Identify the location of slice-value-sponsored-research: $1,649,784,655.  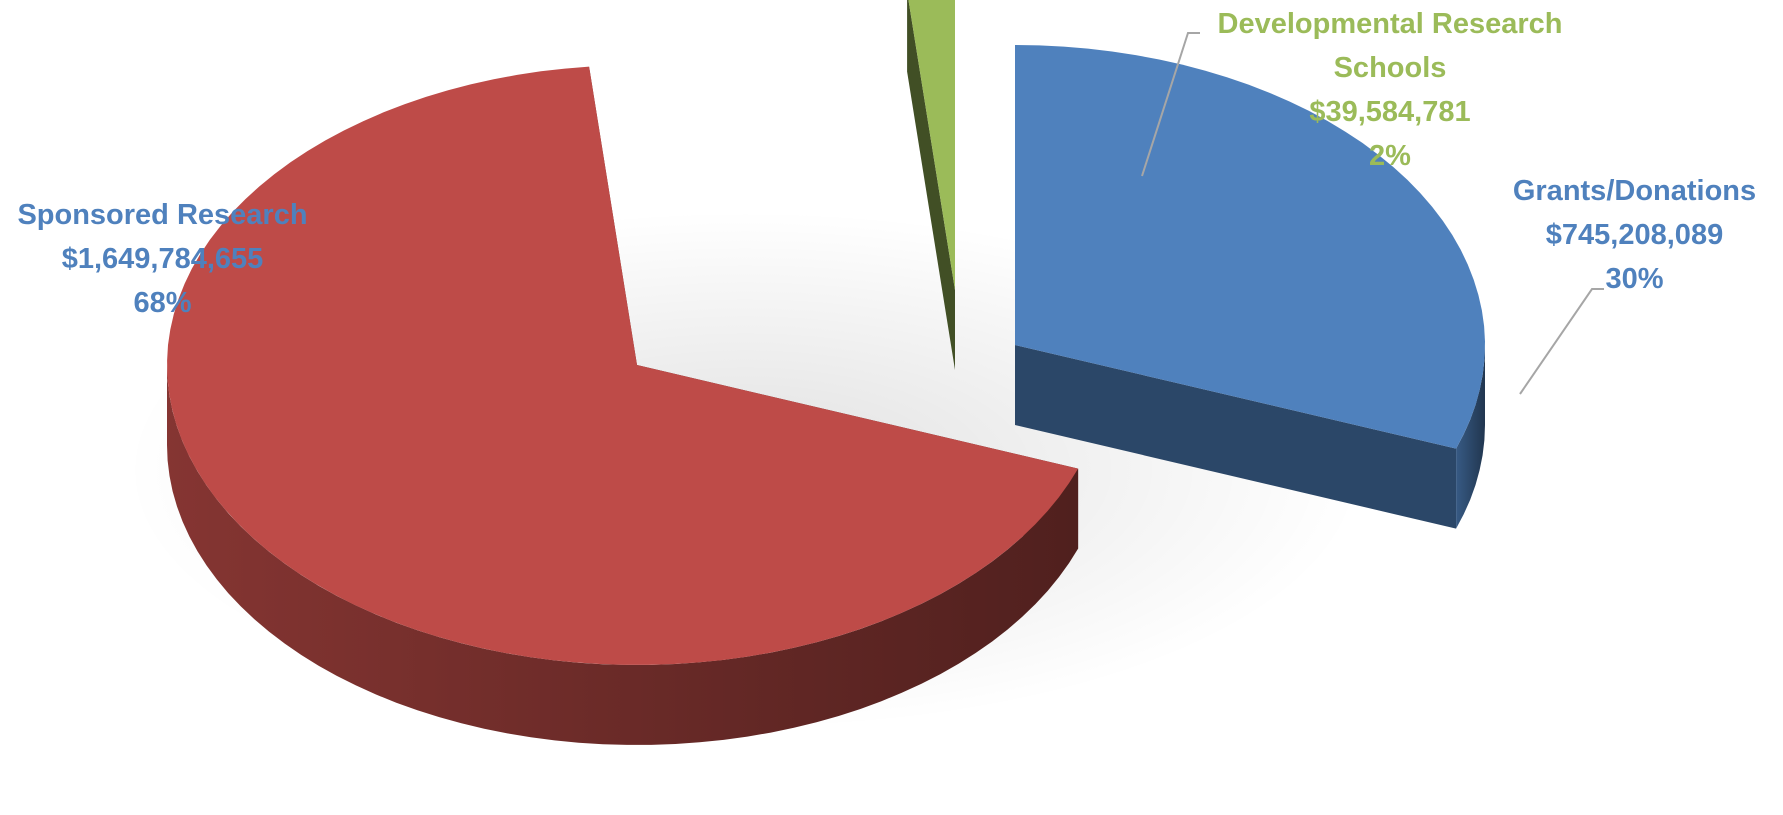
(162, 259).